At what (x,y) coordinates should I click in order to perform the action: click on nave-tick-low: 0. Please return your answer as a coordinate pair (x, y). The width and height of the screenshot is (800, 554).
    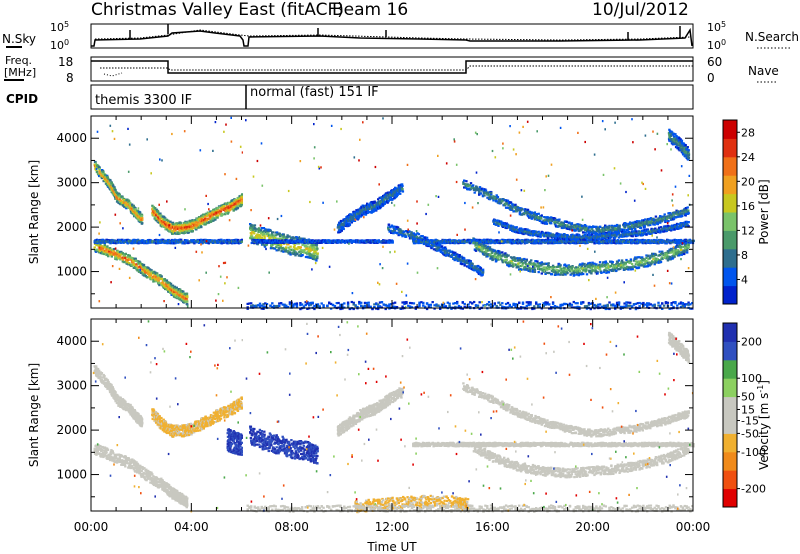
    Looking at the image, I should click on (711, 78).